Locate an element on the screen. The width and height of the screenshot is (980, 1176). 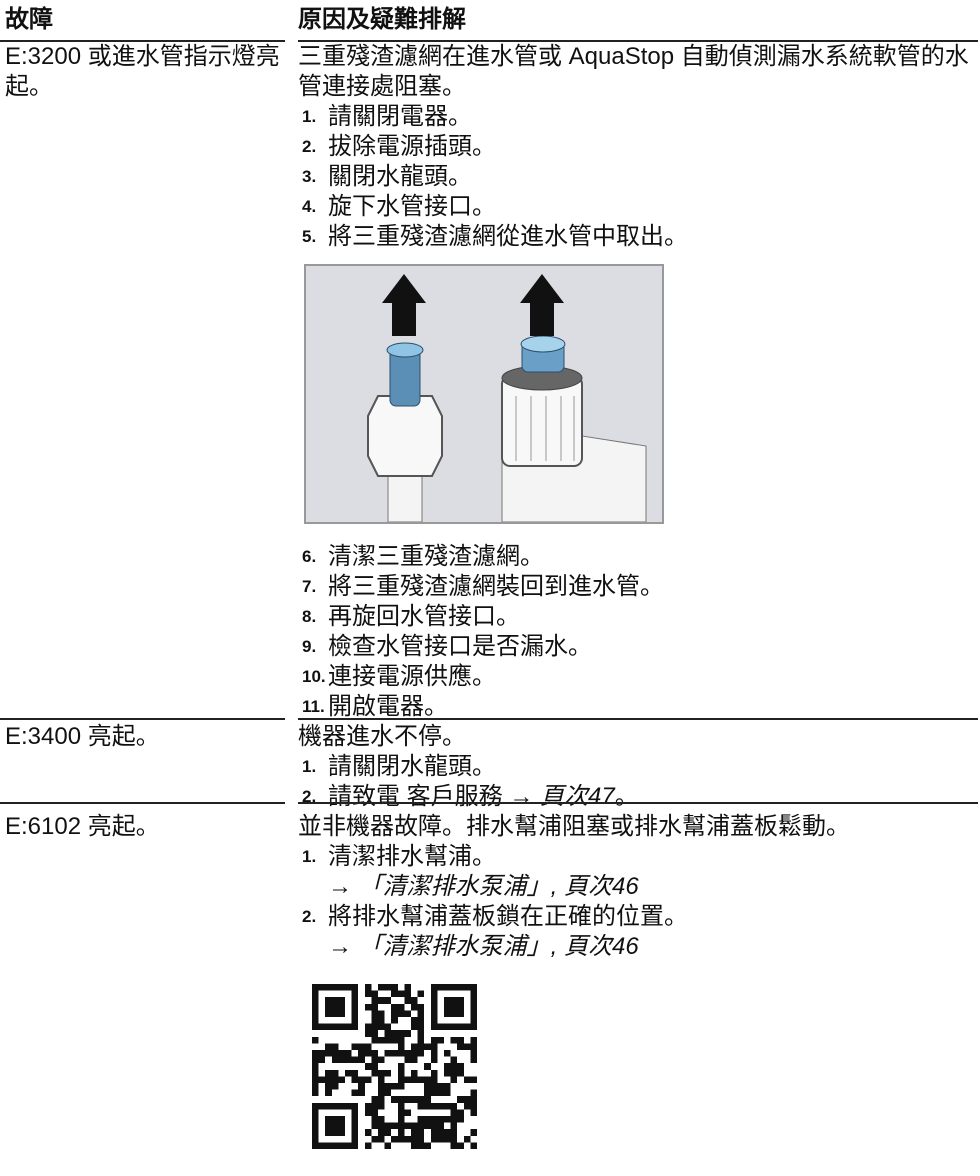
step: 1. 清潔排水幫浦。 is located at coordinates (638, 857).